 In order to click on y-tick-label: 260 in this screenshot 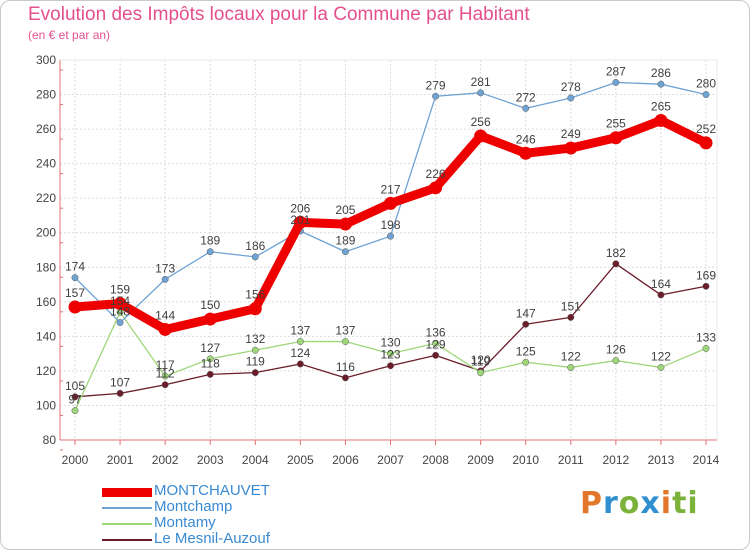, I will do `click(46, 129)`.